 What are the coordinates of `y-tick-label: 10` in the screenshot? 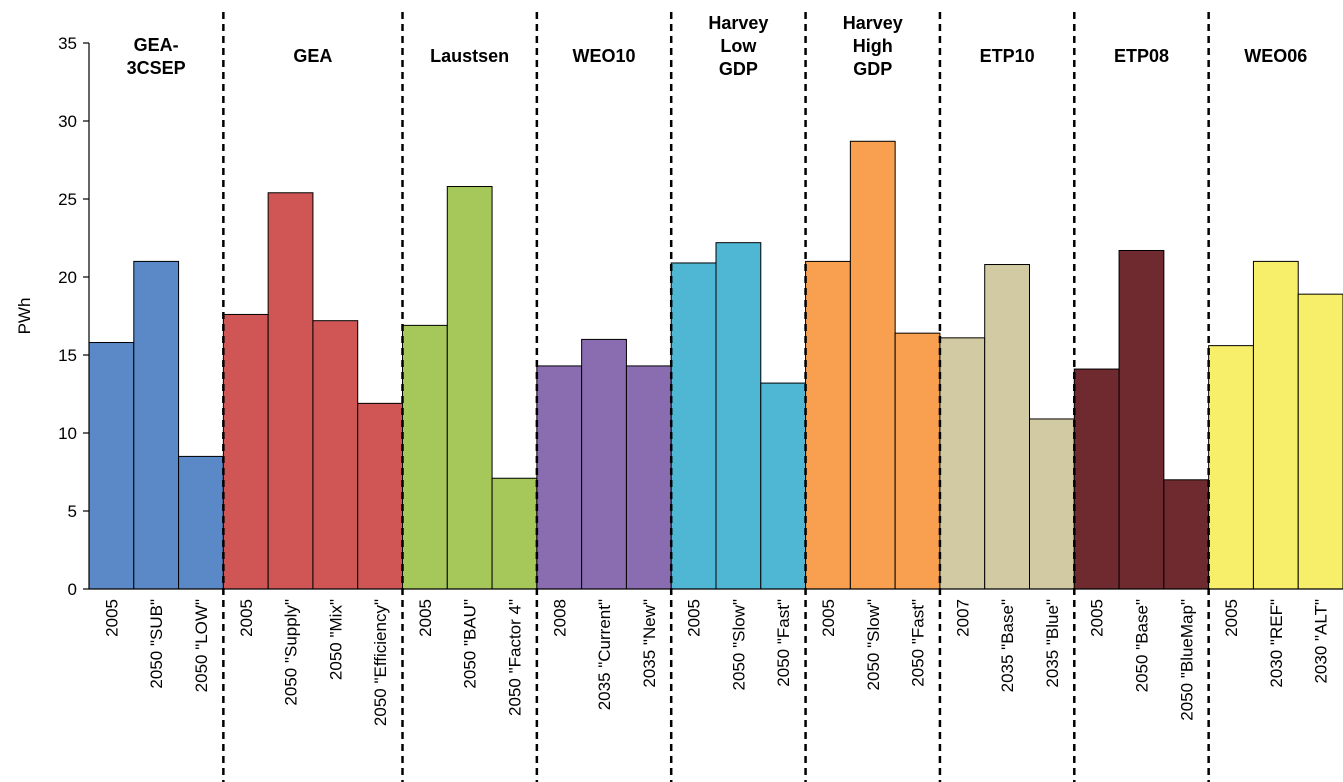 It's located at (67, 433).